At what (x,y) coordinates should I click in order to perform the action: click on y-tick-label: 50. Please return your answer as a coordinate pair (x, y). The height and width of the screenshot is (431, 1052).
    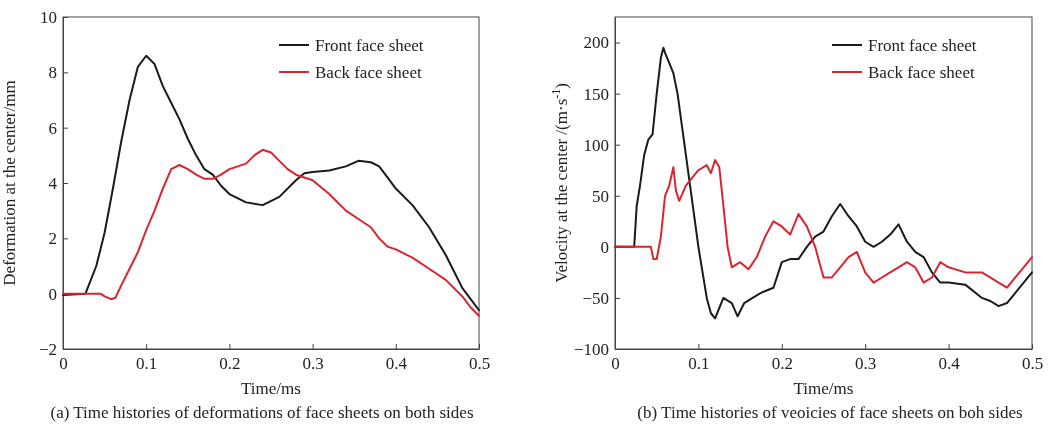
    Looking at the image, I should click on (600, 196).